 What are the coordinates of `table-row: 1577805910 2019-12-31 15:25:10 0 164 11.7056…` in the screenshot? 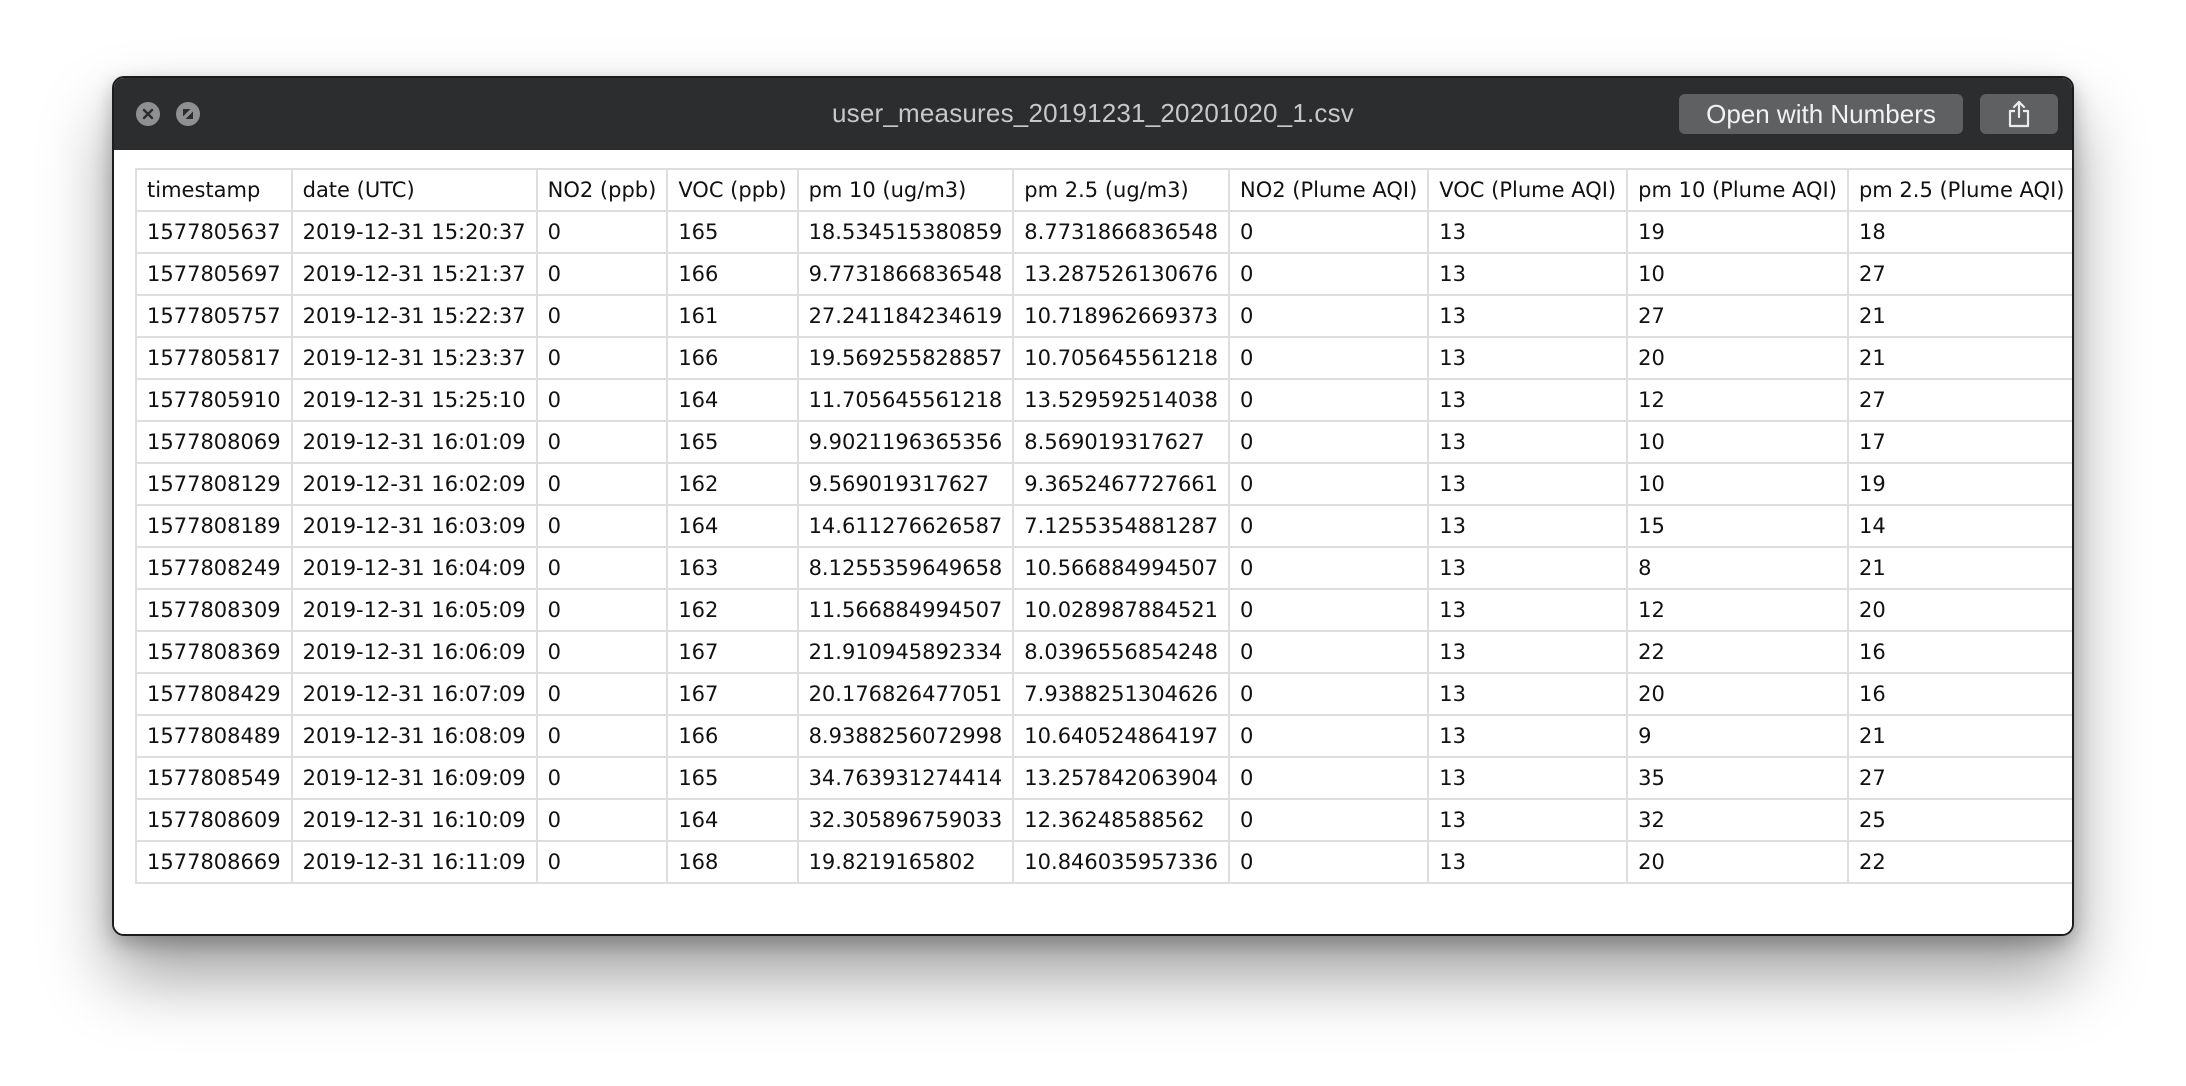 It's located at (1103, 400).